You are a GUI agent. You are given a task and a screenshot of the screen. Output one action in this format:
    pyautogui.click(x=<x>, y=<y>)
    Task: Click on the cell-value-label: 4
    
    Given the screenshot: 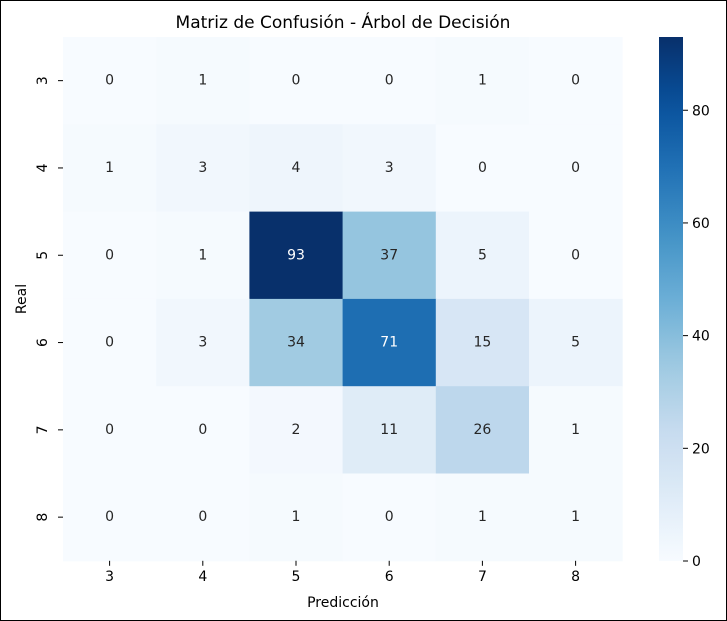 What is the action you would take?
    pyautogui.click(x=296, y=168)
    